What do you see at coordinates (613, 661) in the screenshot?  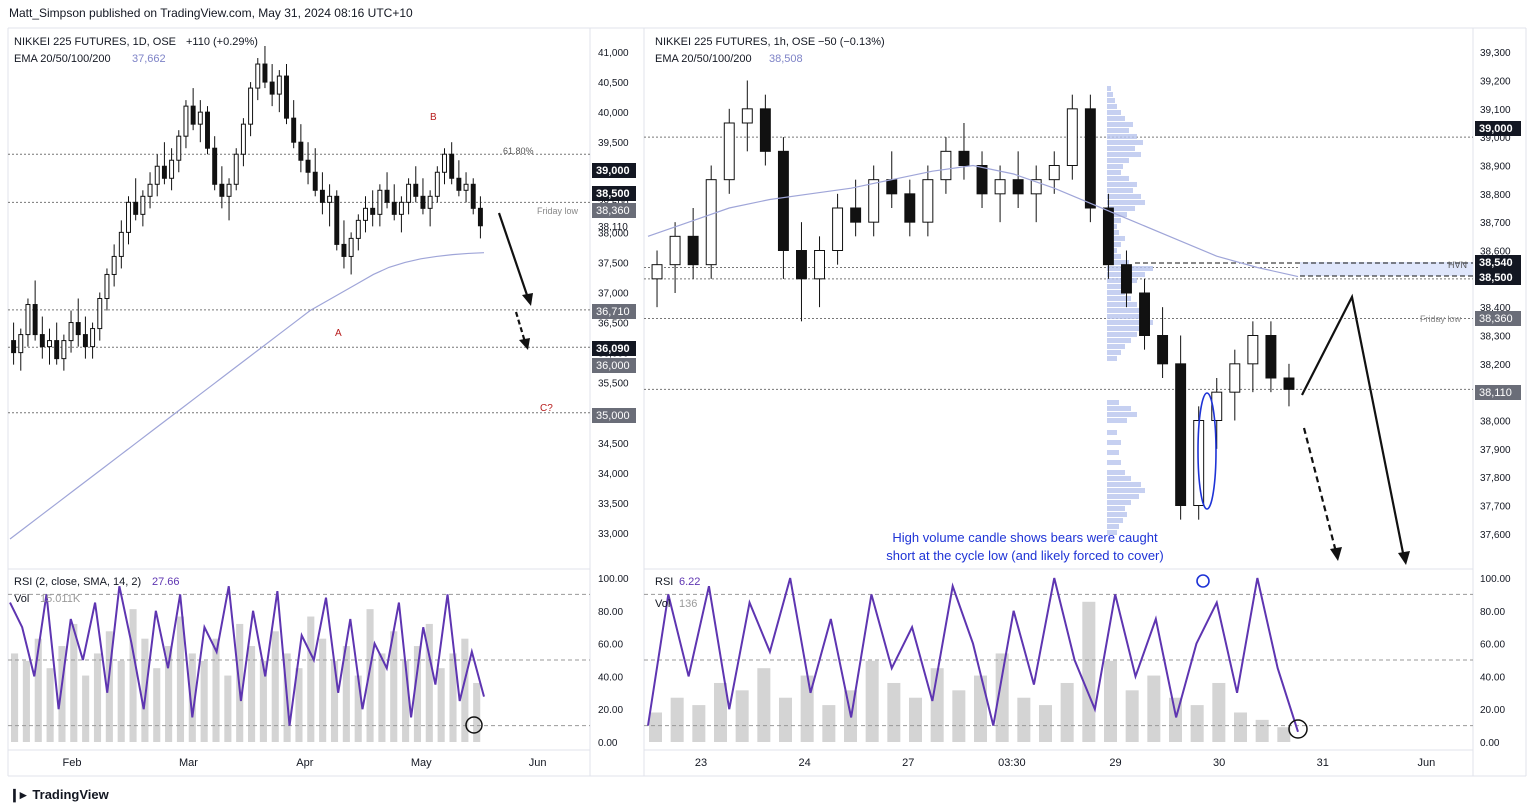 I see `left-rsi-axis: 100.00 80.00 60.00 40.00 20.00 0.00` at bounding box center [613, 661].